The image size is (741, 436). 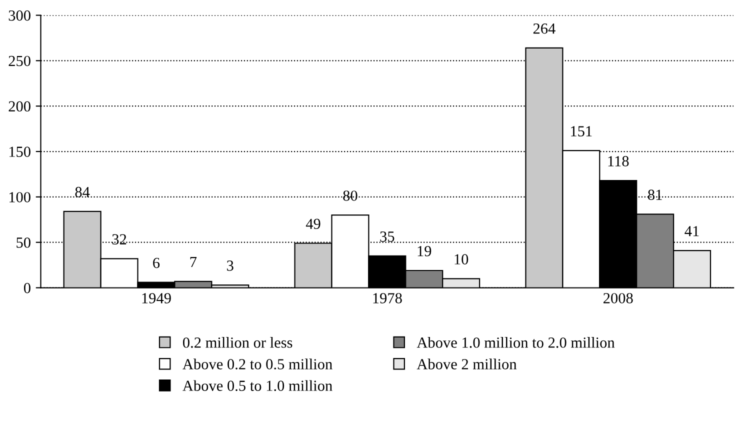 I want to click on y-tick-label: 150, so click(x=19, y=151).